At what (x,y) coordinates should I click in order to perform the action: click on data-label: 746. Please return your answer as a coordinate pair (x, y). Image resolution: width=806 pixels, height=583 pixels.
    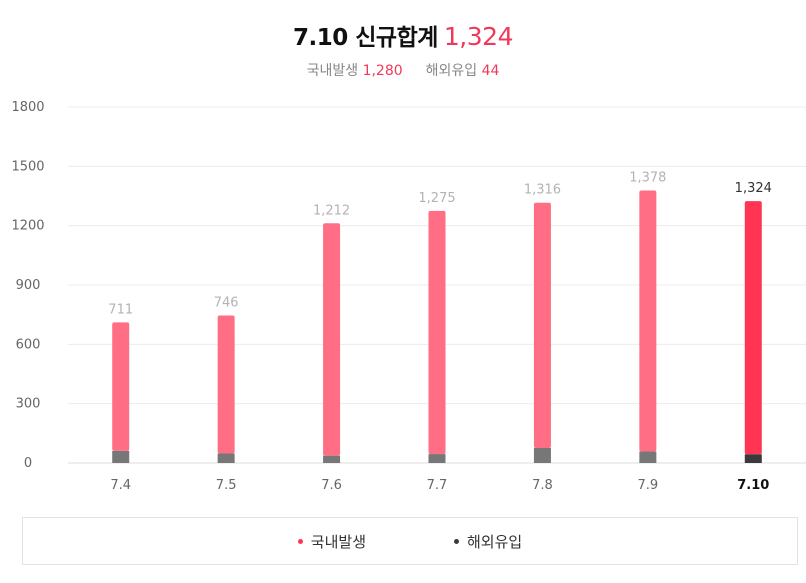
    Looking at the image, I should click on (226, 302).